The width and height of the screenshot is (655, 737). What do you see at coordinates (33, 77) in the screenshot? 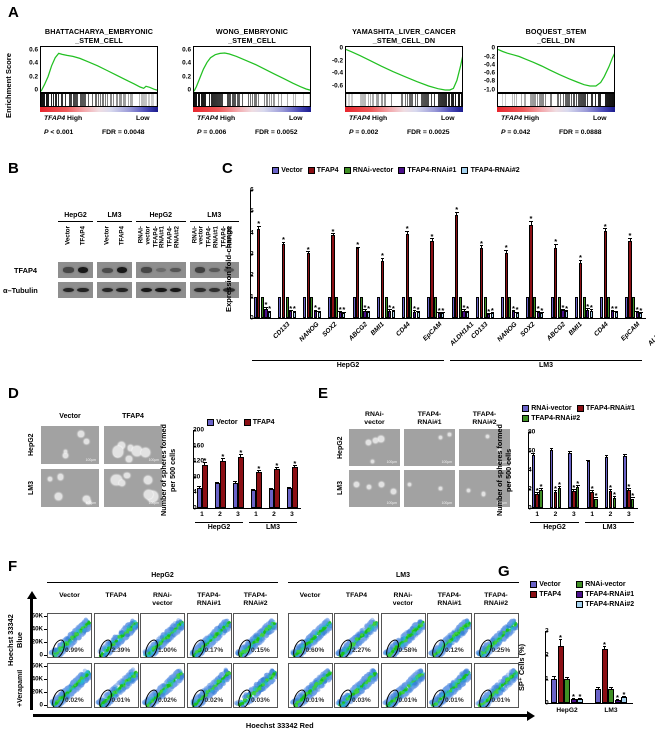
I see `gsea-ytick: 0.2` at bounding box center [33, 77].